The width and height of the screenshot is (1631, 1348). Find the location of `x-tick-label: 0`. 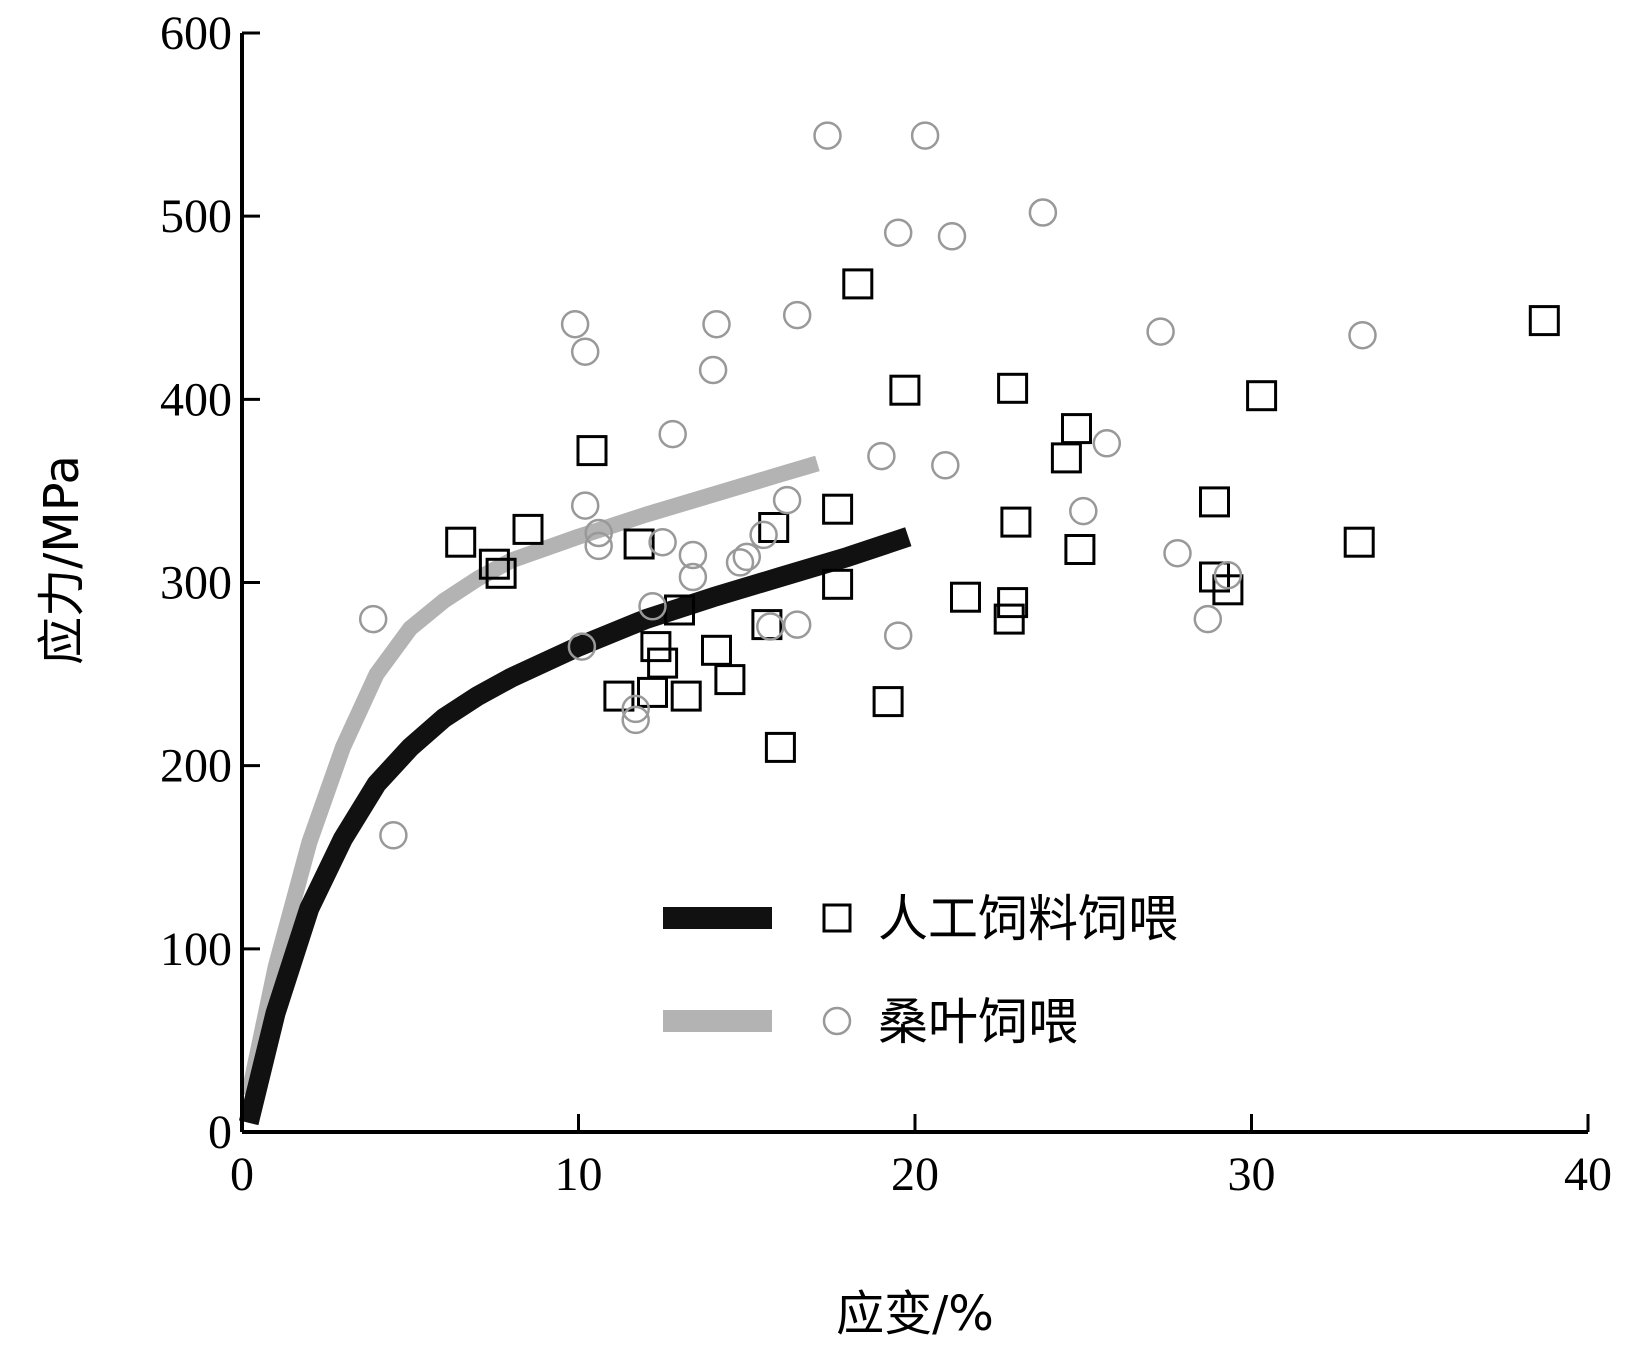

x-tick-label: 0 is located at coordinates (242, 1174).